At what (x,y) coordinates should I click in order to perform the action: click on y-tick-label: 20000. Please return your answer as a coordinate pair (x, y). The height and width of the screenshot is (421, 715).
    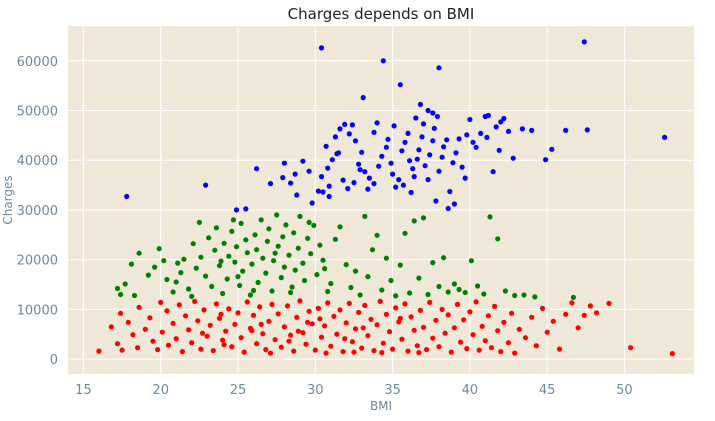
    Looking at the image, I should click on (37, 261).